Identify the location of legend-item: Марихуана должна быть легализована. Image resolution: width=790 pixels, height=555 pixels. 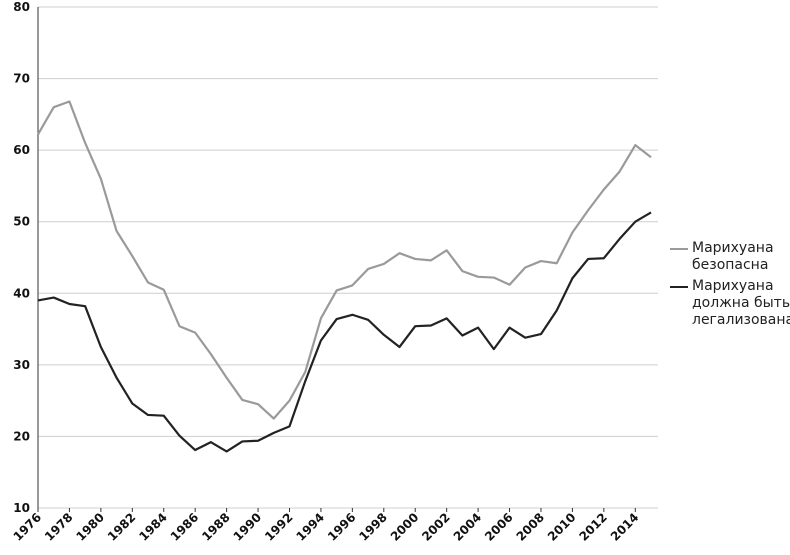
(730, 303).